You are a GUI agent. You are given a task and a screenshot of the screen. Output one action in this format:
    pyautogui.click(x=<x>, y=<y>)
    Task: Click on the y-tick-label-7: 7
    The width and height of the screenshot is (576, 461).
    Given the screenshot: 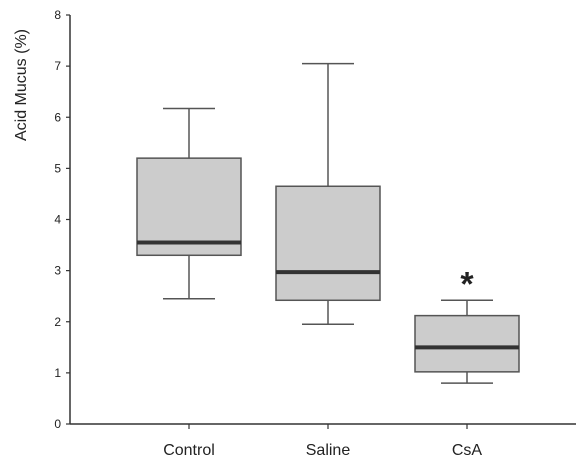 What is the action you would take?
    pyautogui.click(x=57, y=66)
    